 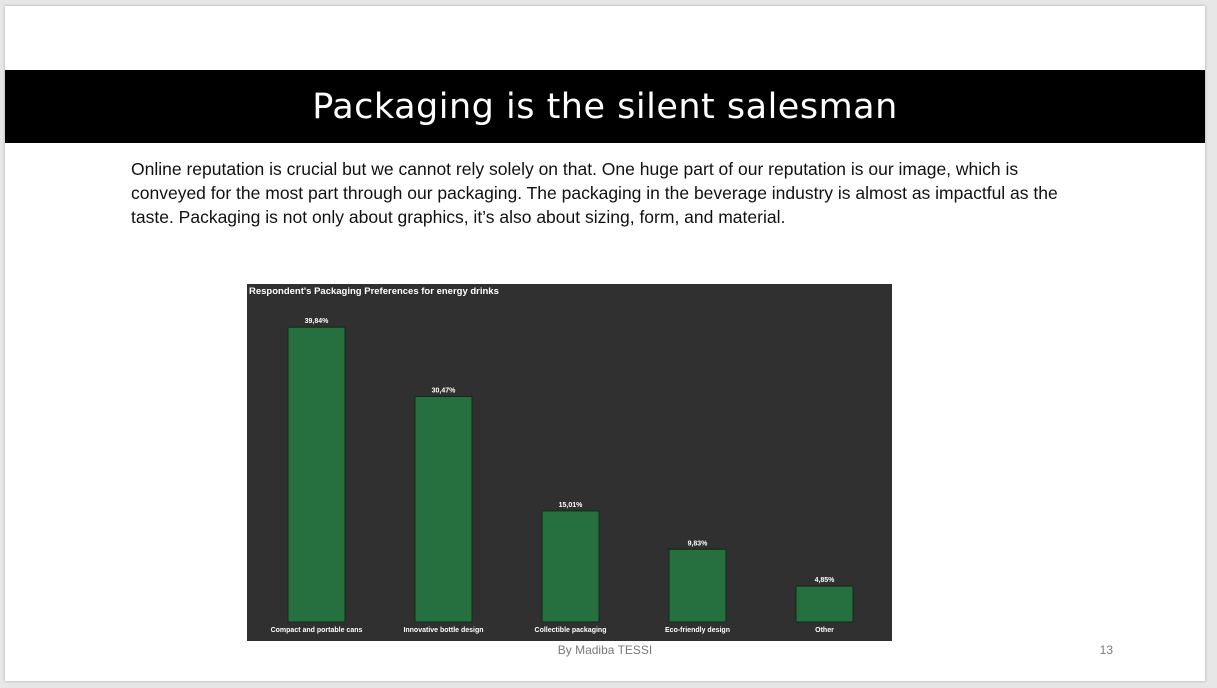 I want to click on footer-author: By Madiba TESSI, so click(x=605, y=650).